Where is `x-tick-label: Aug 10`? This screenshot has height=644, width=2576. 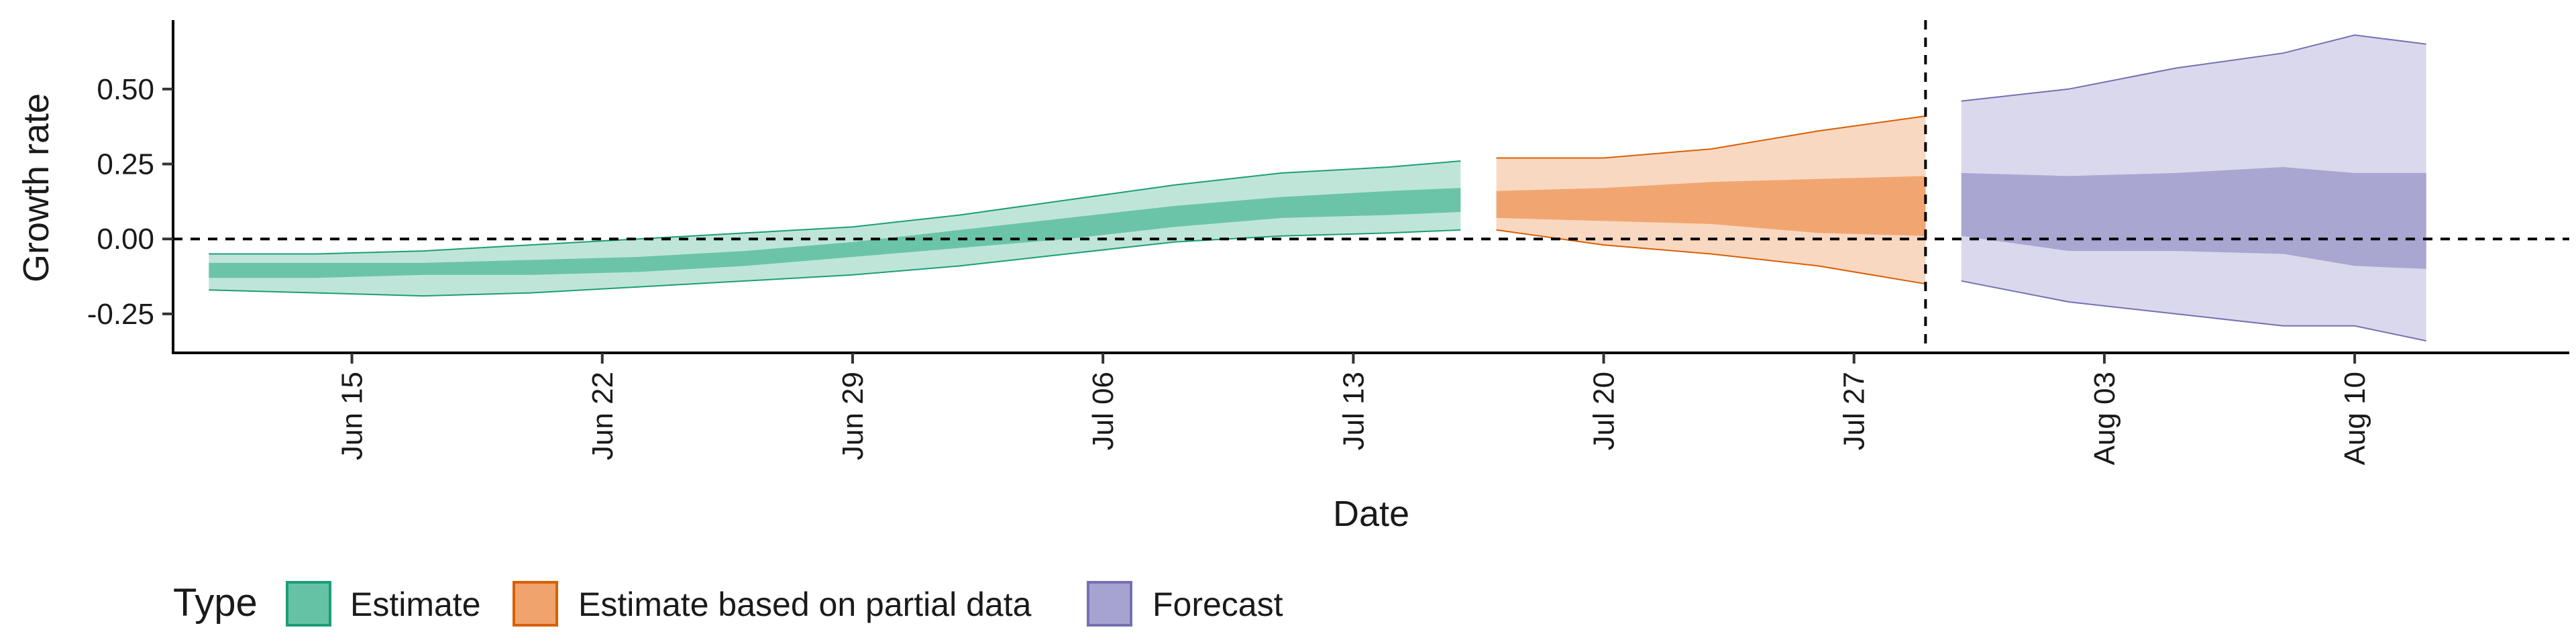
x-tick-label: Aug 10 is located at coordinates (2355, 418).